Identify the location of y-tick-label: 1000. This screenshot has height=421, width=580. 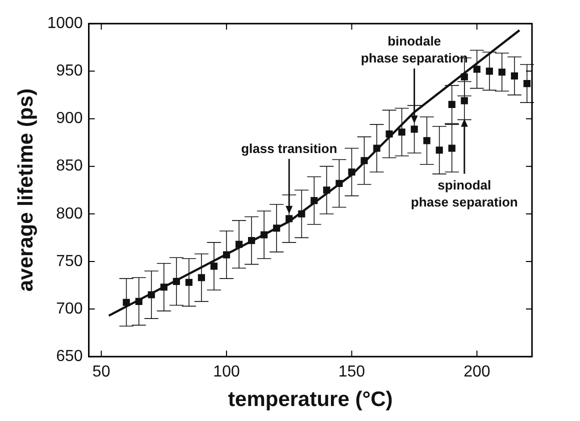
(65, 23).